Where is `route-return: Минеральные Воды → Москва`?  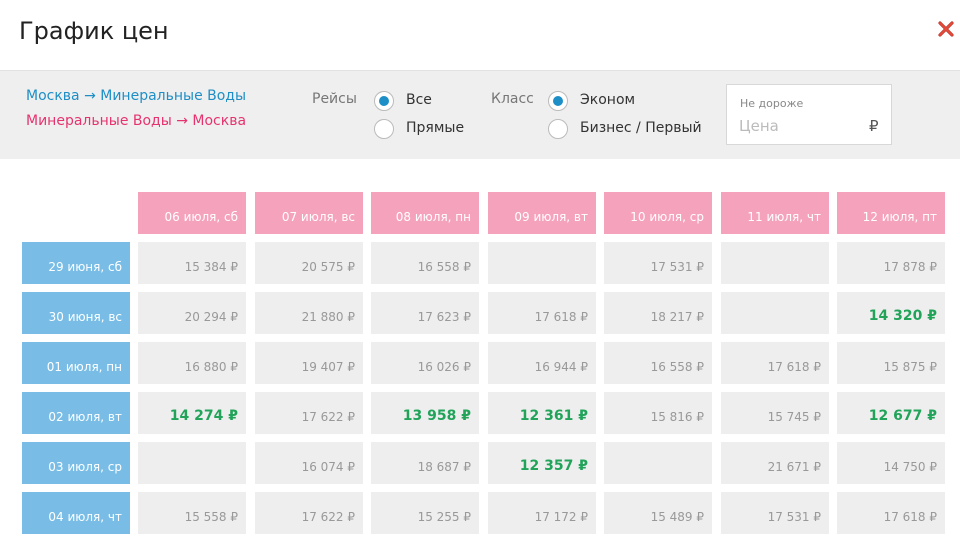
route-return: Минеральные Воды → Москва is located at coordinates (136, 121).